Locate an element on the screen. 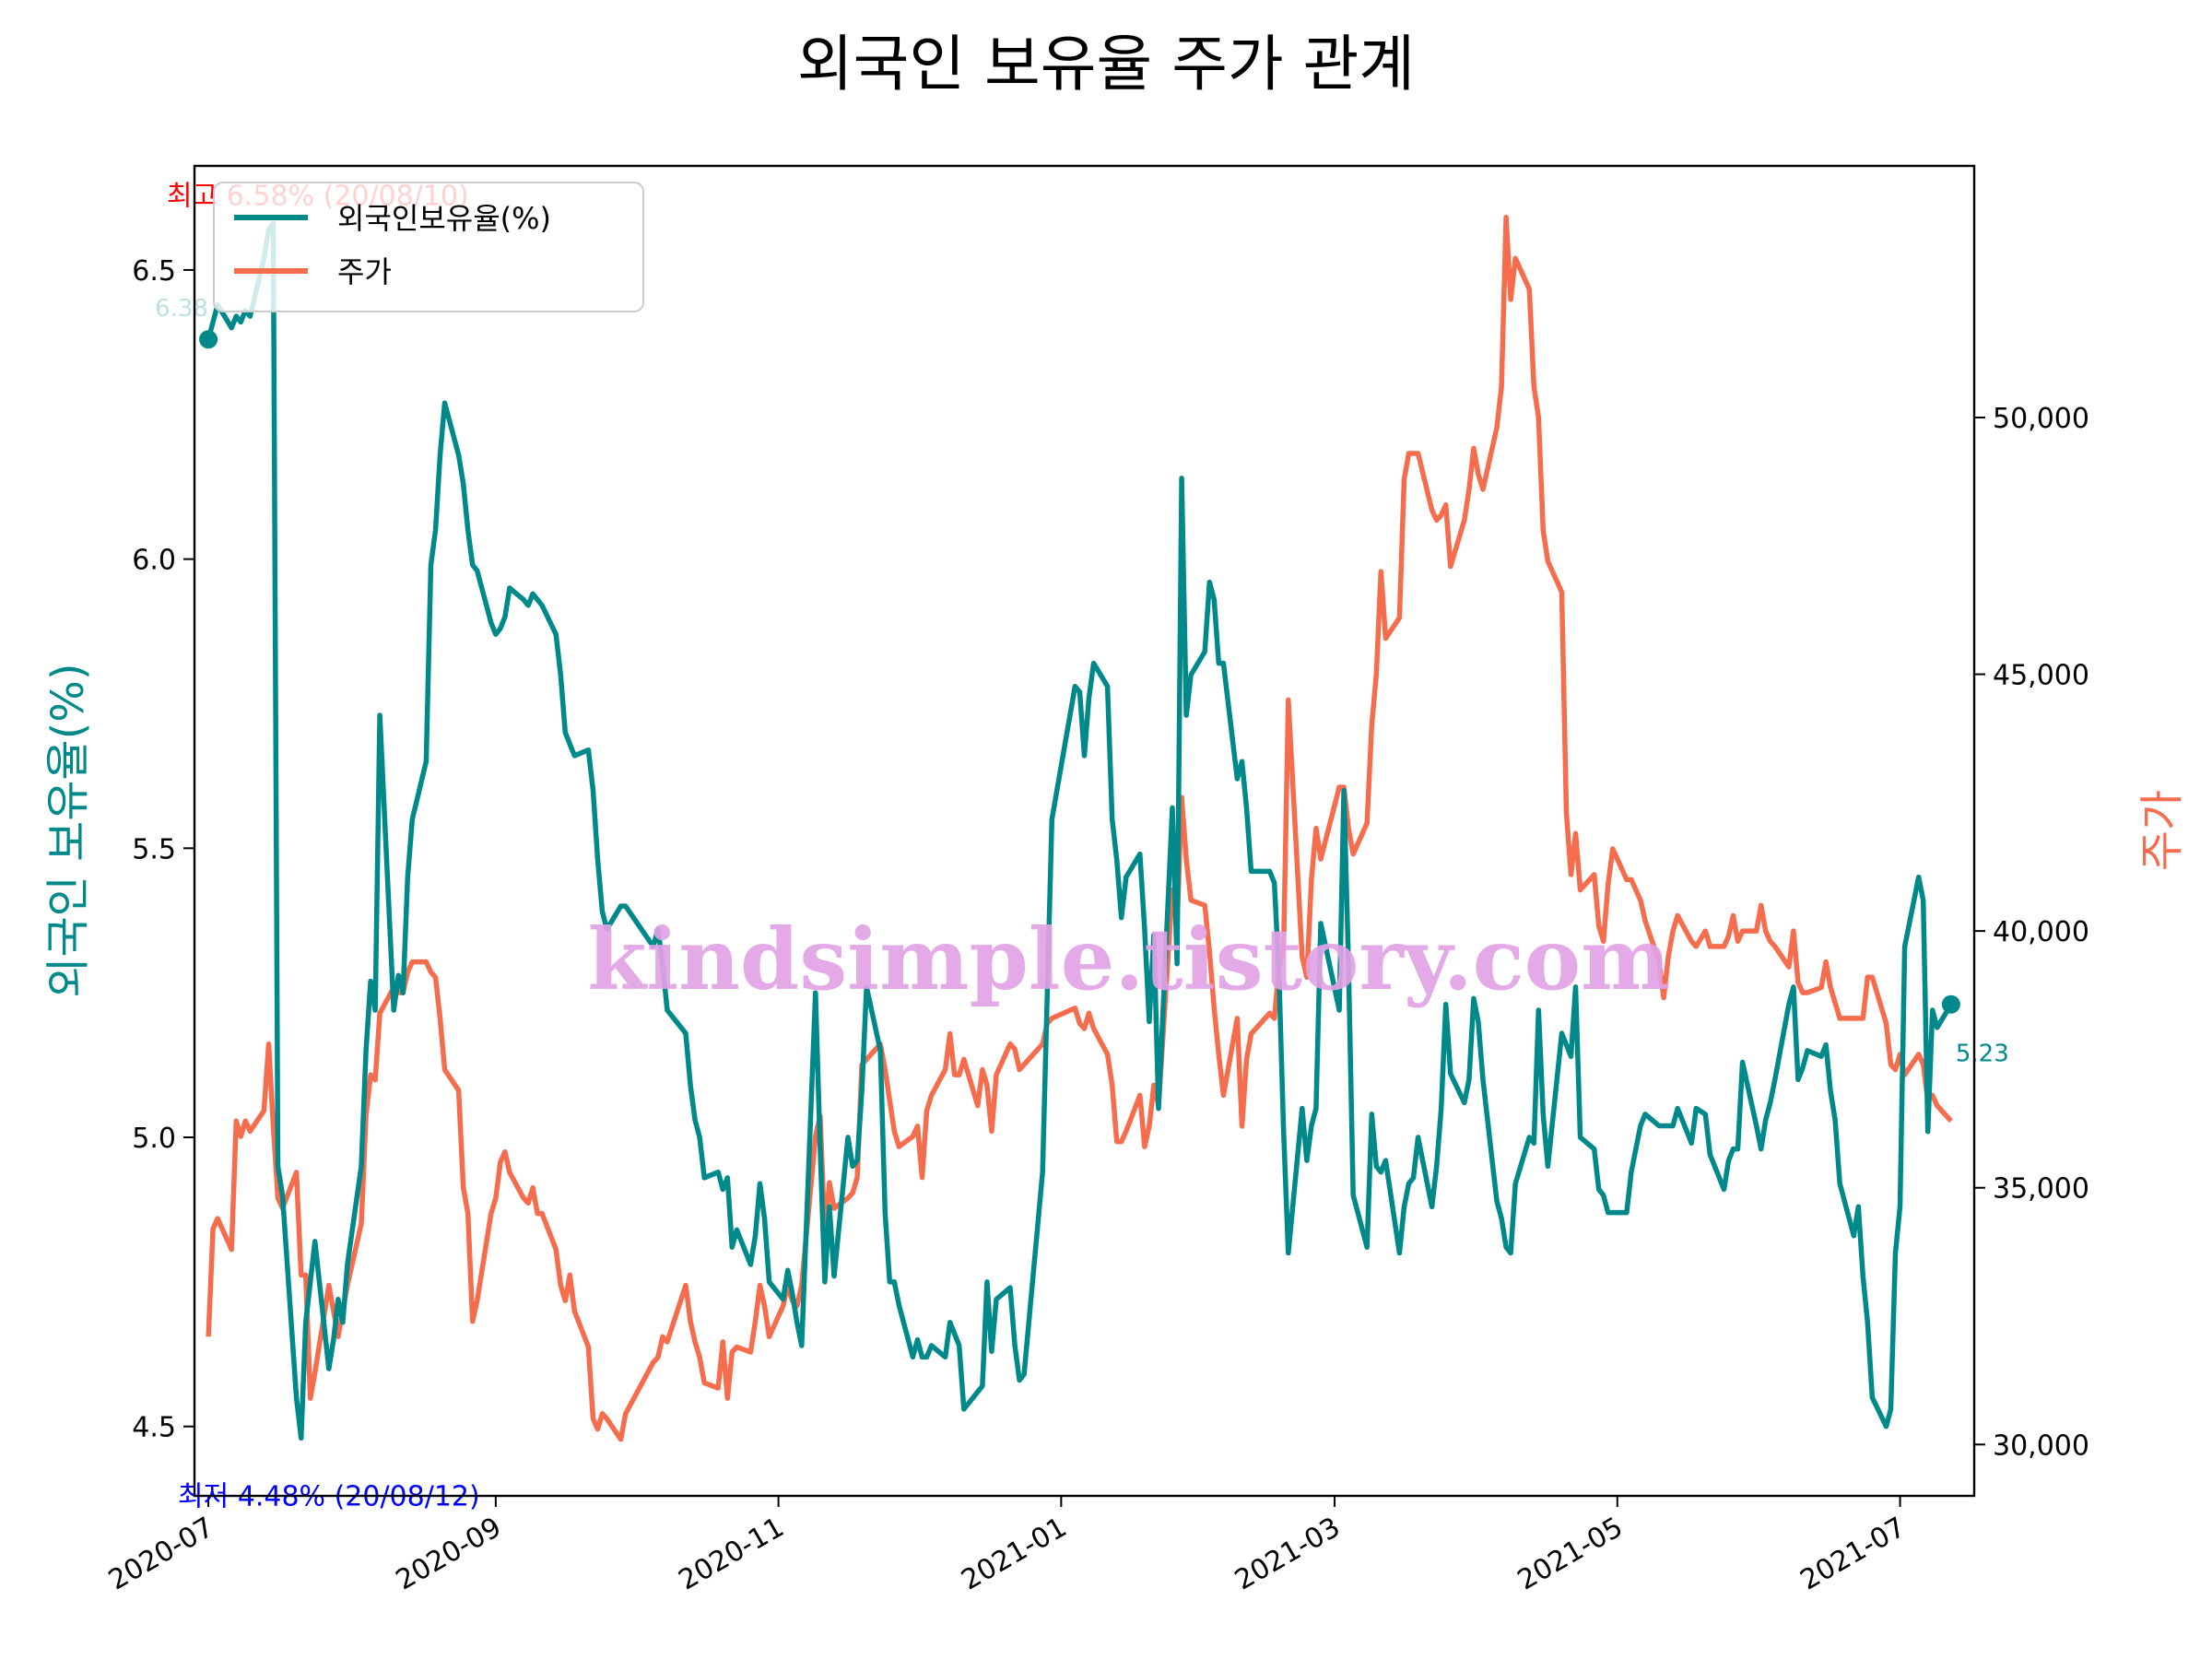 The width and height of the screenshot is (2212, 1659). legend: 외국인보유율(%) 주가 is located at coordinates (428, 247).